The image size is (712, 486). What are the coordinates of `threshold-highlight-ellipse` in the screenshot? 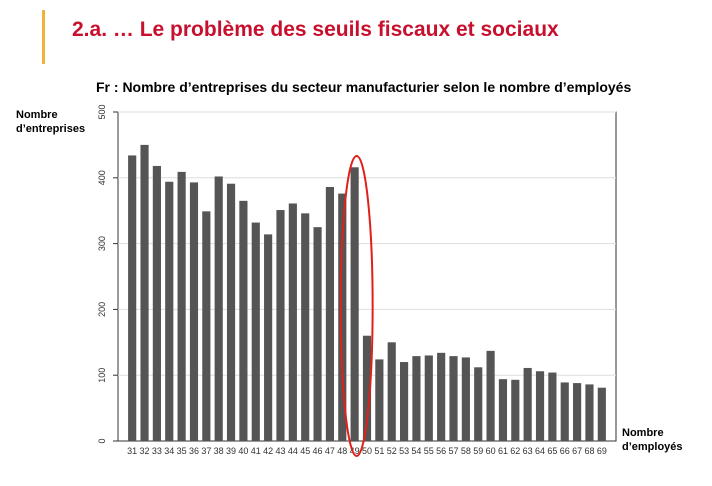 It's located at (356, 306).